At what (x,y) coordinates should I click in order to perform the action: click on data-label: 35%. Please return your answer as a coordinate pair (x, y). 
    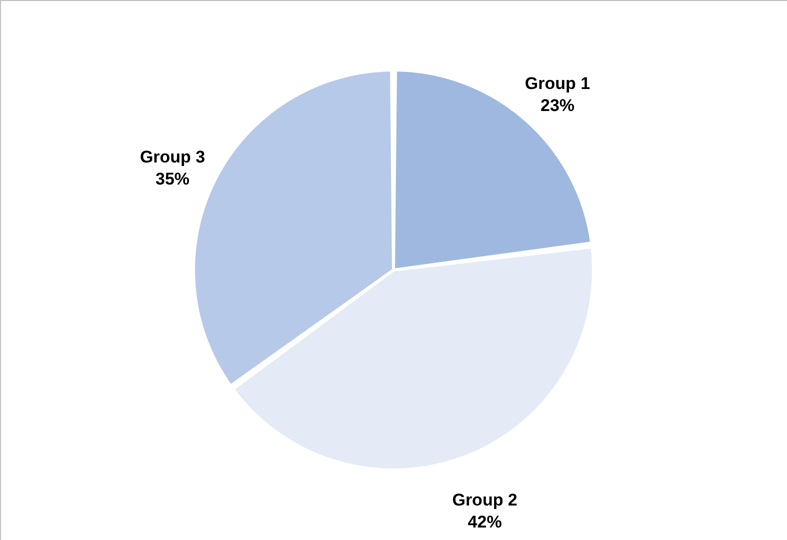
    Looking at the image, I should click on (173, 178).